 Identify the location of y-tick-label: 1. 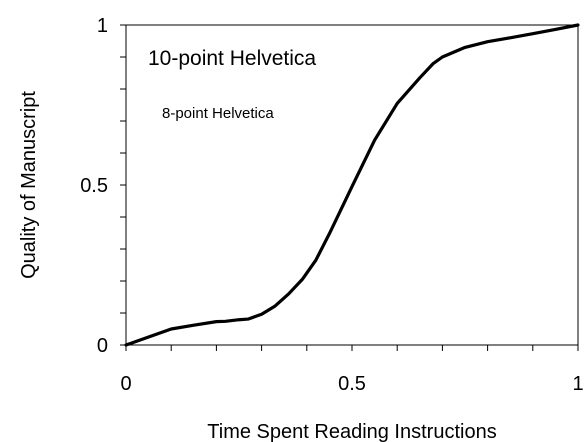
(102, 26).